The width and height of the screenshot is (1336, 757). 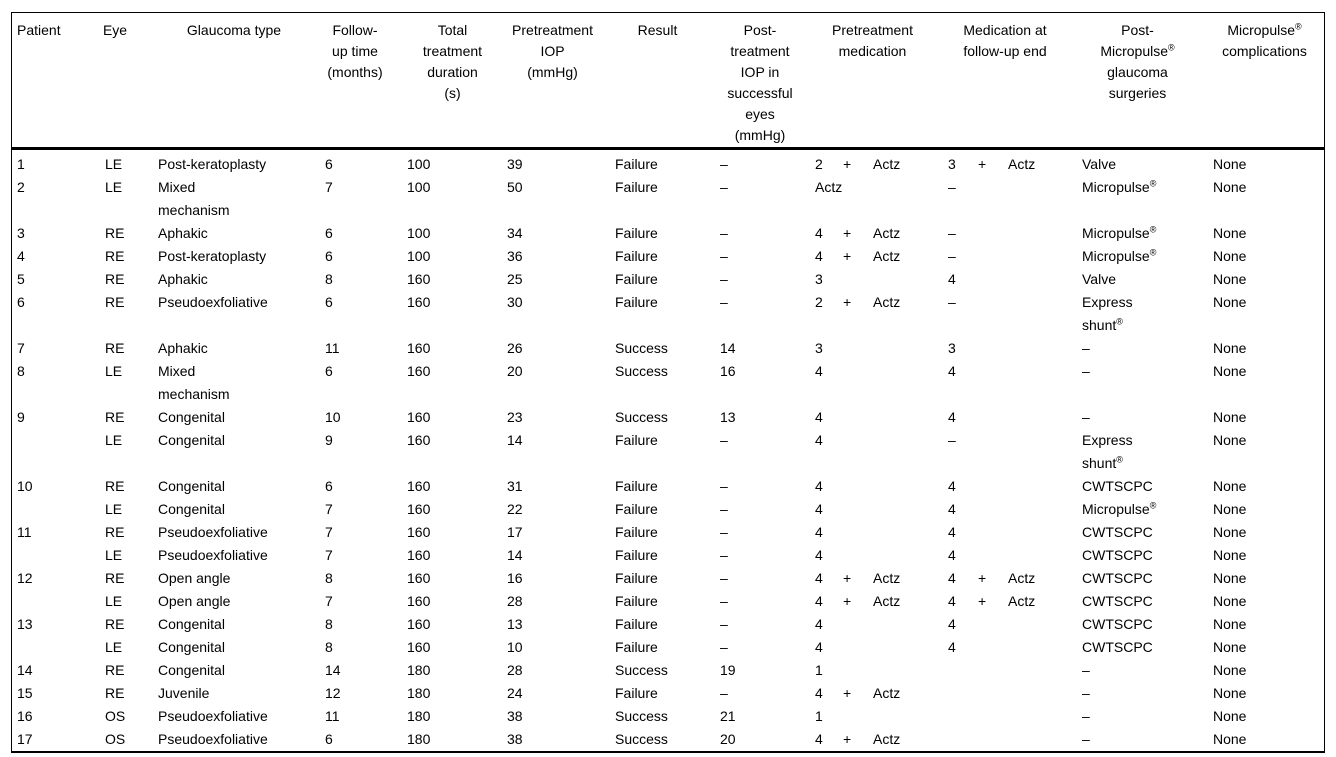 What do you see at coordinates (184, 693) in the screenshot?
I see `cell-glaucoma: Juvenile` at bounding box center [184, 693].